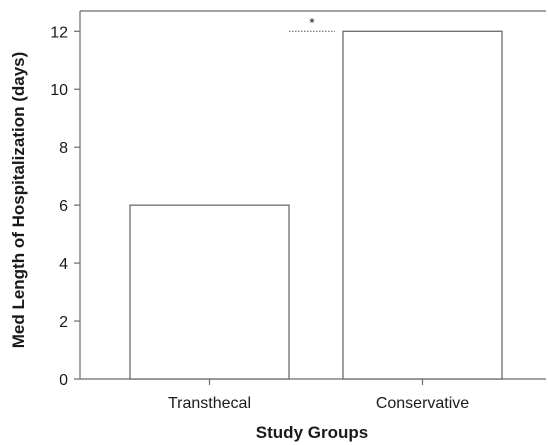 The height and width of the screenshot is (445, 548). I want to click on x-axis-title: Study Groups, so click(312, 432).